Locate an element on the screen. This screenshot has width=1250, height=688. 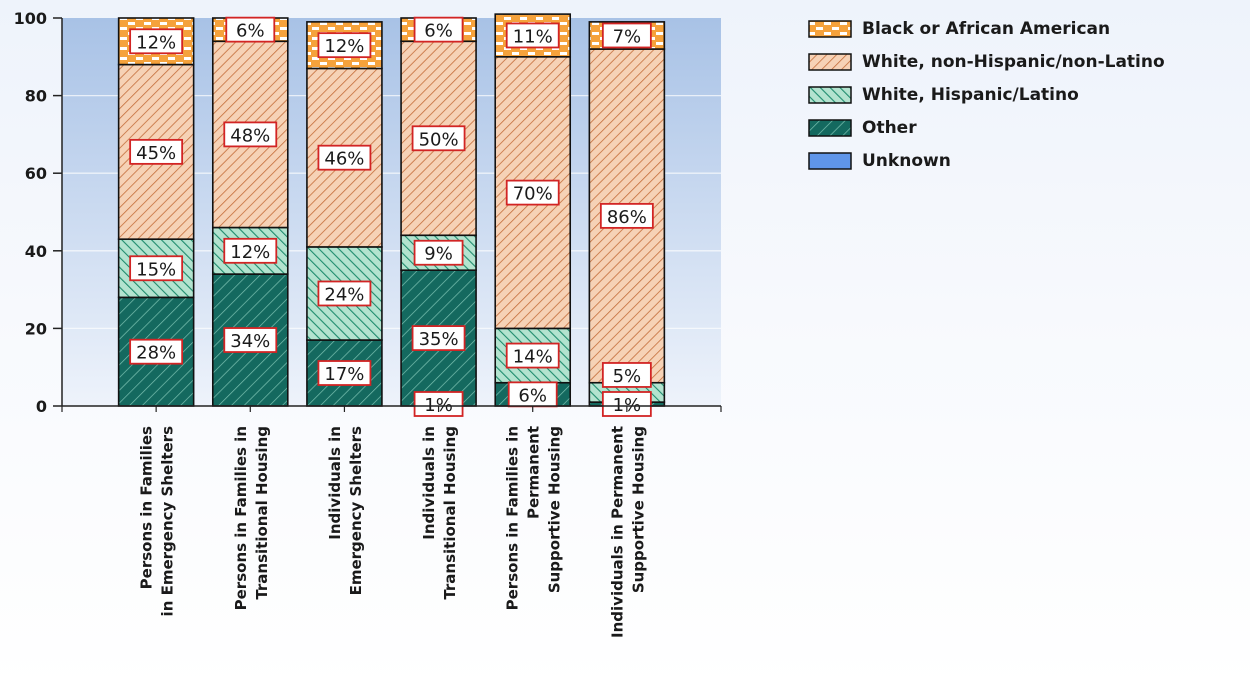
legend-swatch-unknown is located at coordinates (830, 160).